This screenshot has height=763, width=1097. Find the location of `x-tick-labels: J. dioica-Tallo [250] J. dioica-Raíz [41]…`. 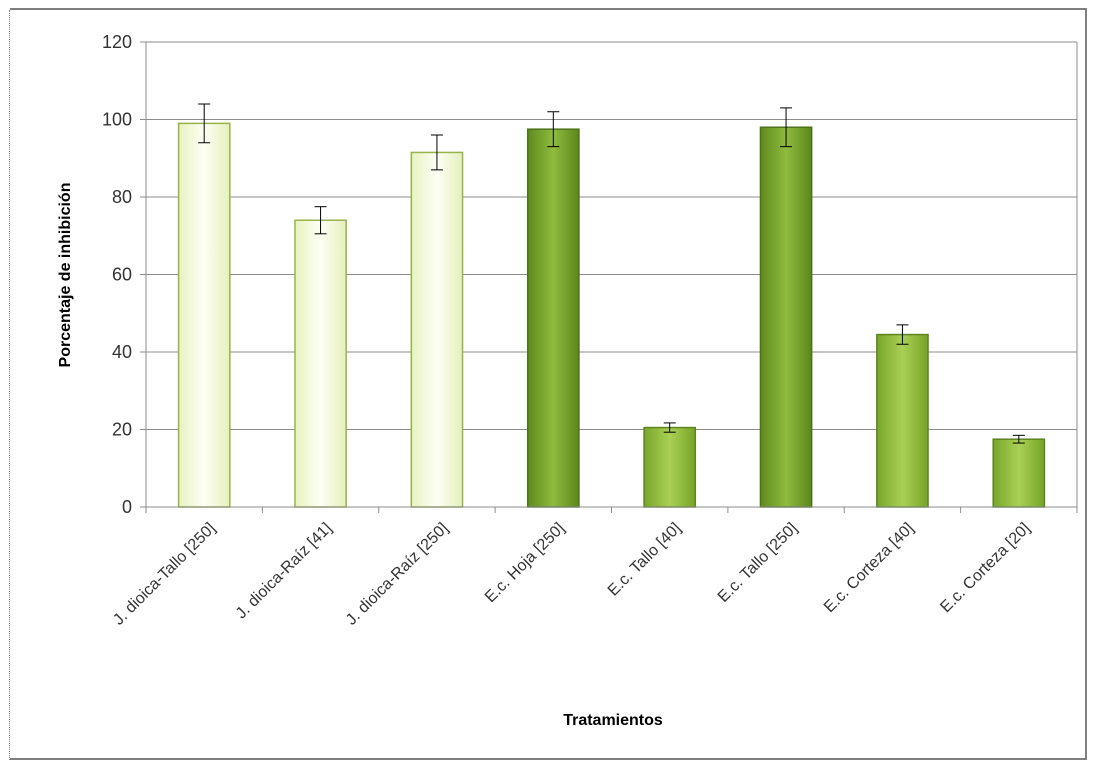

x-tick-labels: J. dioica-Tallo [250] J. dioica-Raíz [41]… is located at coordinates (571, 574).